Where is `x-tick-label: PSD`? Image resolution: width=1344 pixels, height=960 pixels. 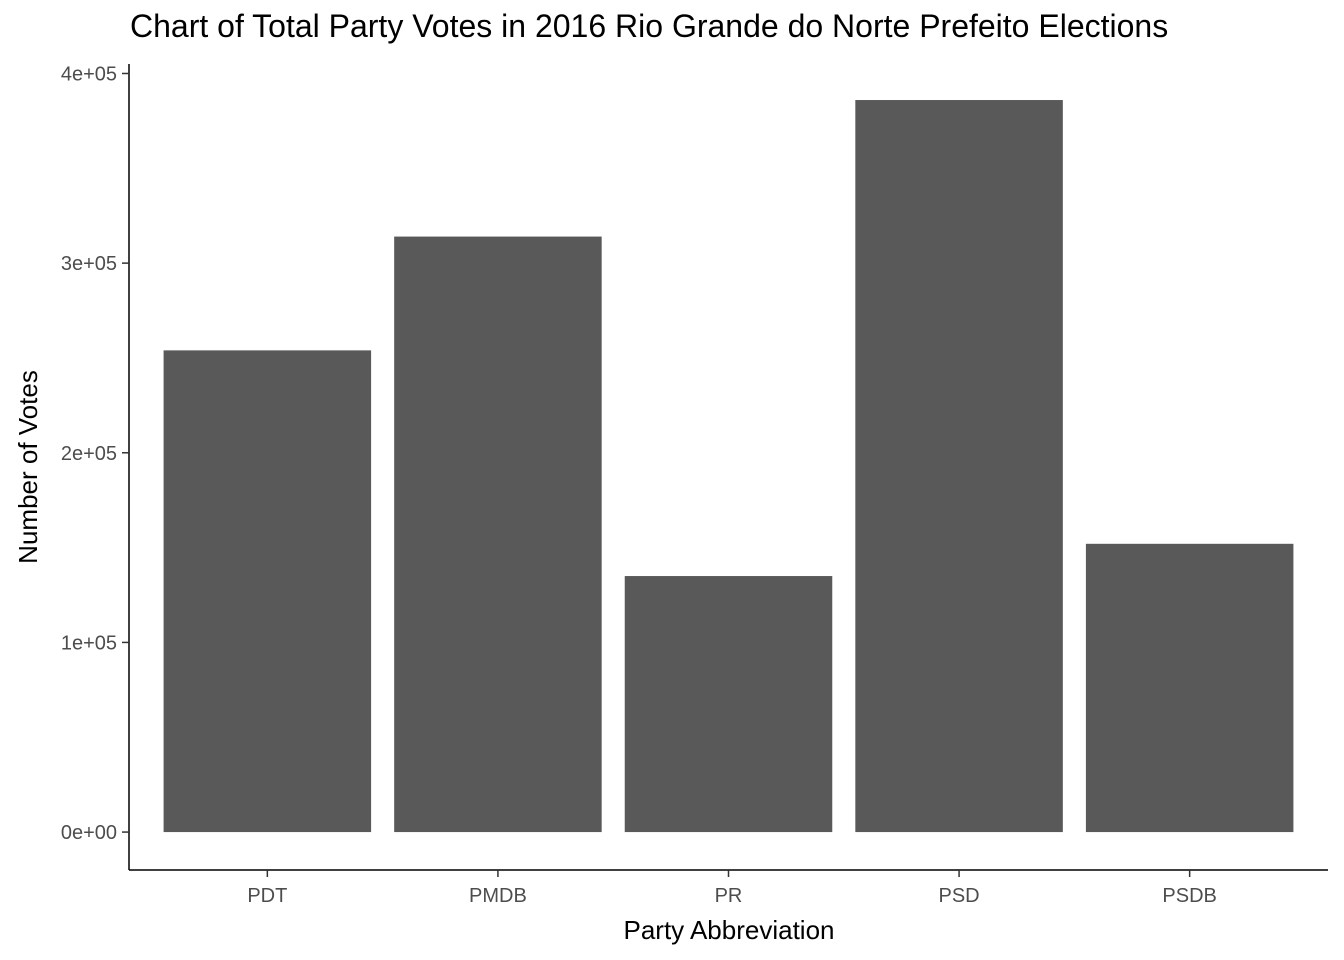 x-tick-label: PSD is located at coordinates (959, 896).